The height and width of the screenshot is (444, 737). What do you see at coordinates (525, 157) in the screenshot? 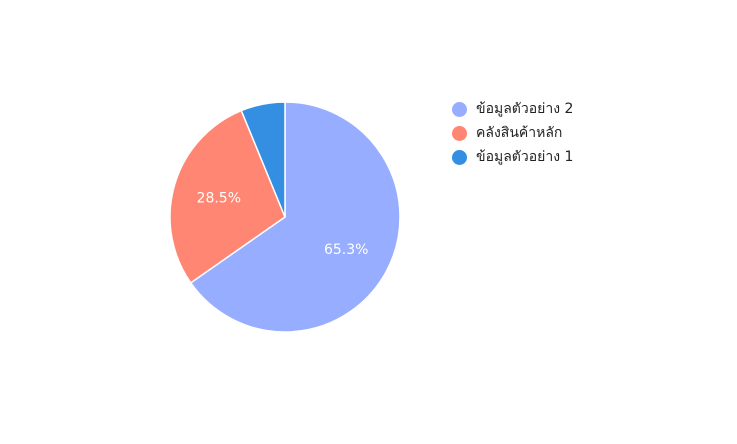
I see `legend-label-sample-1: ข้อมูลตัวอย่าง 1` at bounding box center [525, 157].